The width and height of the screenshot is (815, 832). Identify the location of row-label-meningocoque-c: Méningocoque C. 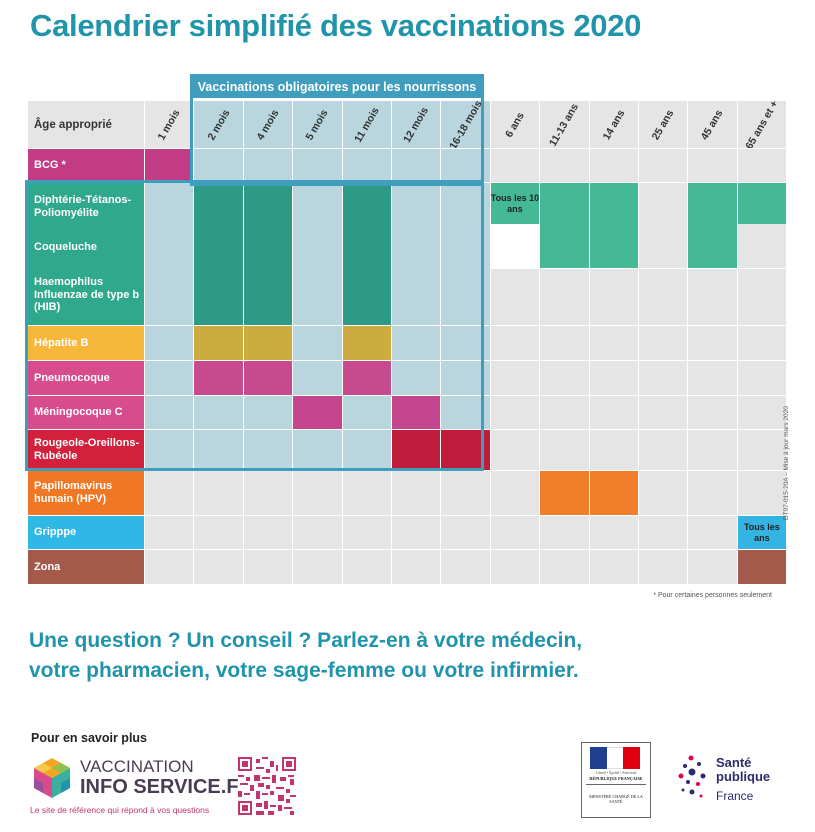
(86, 412).